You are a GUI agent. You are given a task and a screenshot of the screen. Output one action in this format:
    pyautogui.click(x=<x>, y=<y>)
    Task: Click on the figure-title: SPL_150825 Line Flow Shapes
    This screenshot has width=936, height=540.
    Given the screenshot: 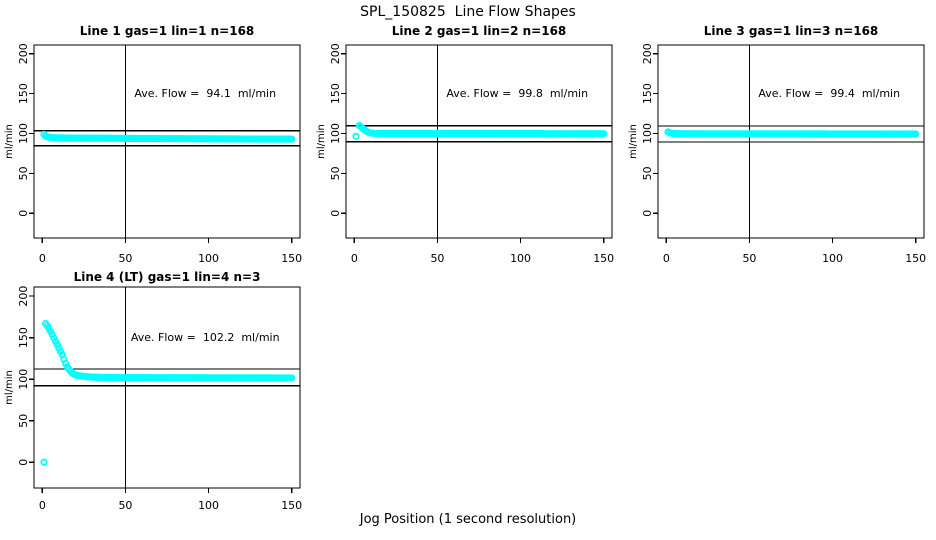 What is the action you would take?
    pyautogui.click(x=468, y=12)
    